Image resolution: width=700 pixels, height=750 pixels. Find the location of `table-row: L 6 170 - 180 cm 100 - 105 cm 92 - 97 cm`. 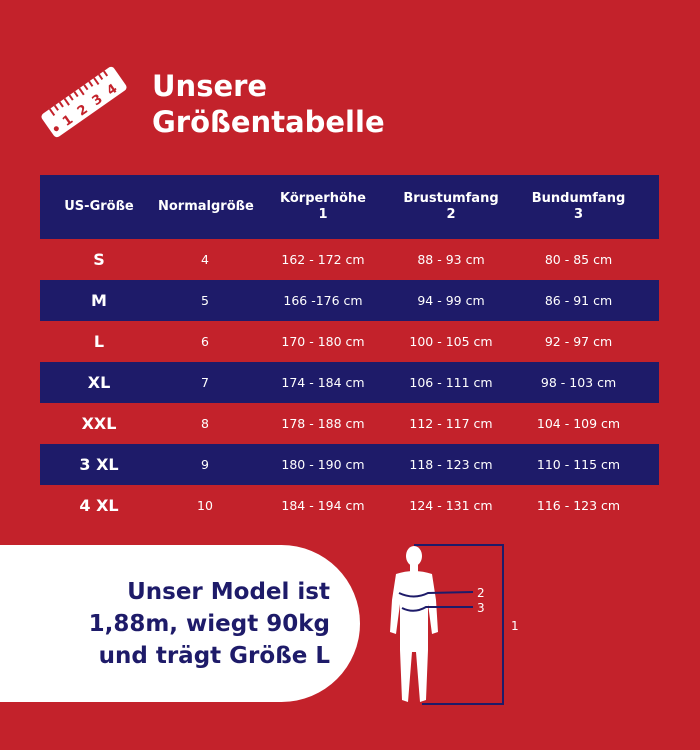

table-row: L 6 170 - 180 cm 100 - 105 cm 92 - 97 cm is located at coordinates (349, 341).